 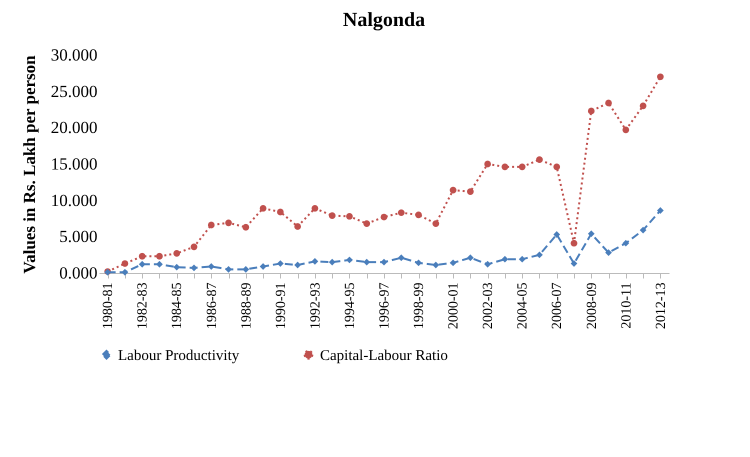 I want to click on x-tick-label: 2008-09, so click(x=592, y=306).